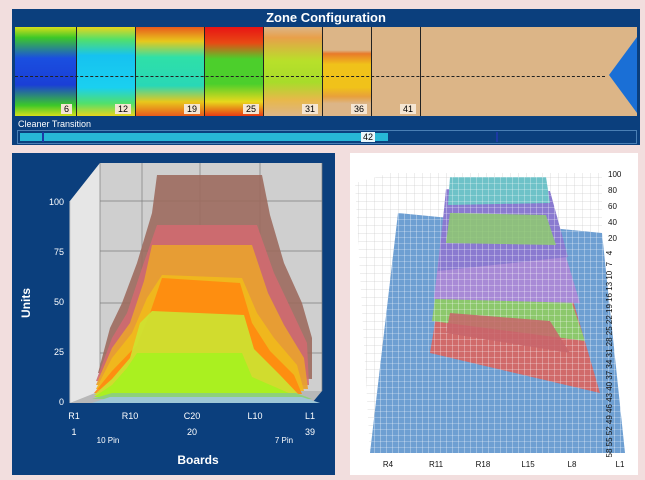 This screenshot has height=480, width=645. I want to click on distance-tick: 55, so click(609, 441).